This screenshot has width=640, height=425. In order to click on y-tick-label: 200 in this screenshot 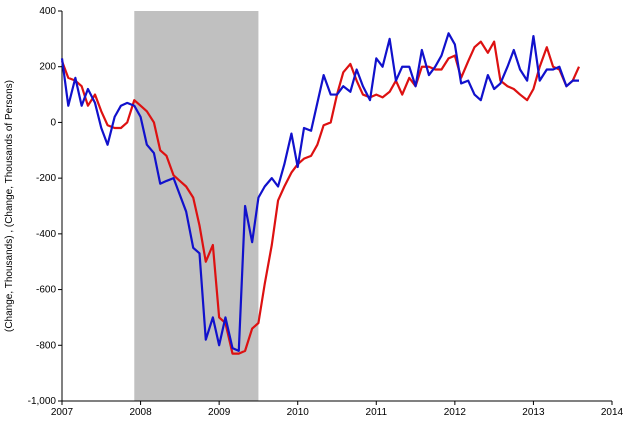, I will do `click(47, 67)`.